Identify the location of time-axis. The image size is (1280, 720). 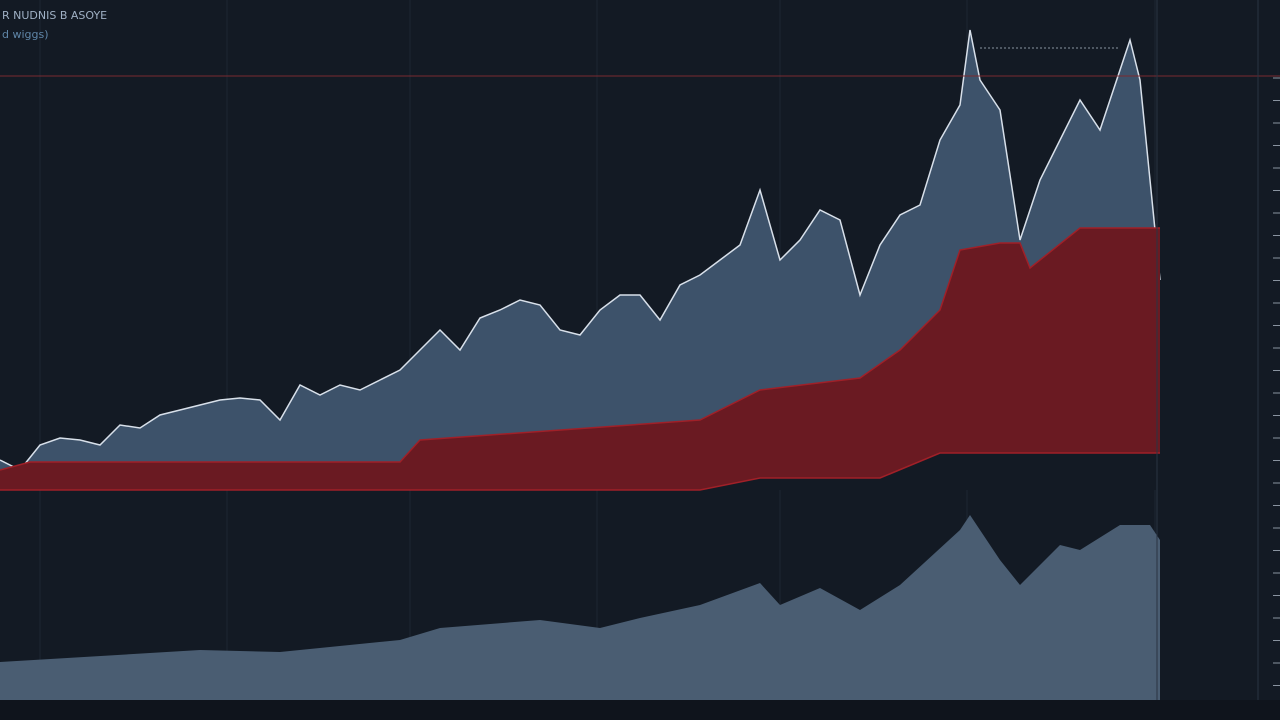
(640, 710).